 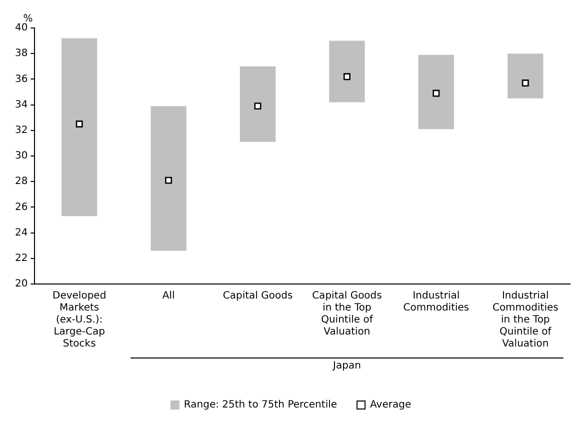 I want to click on y-tick-label: 24, so click(x=21, y=232).